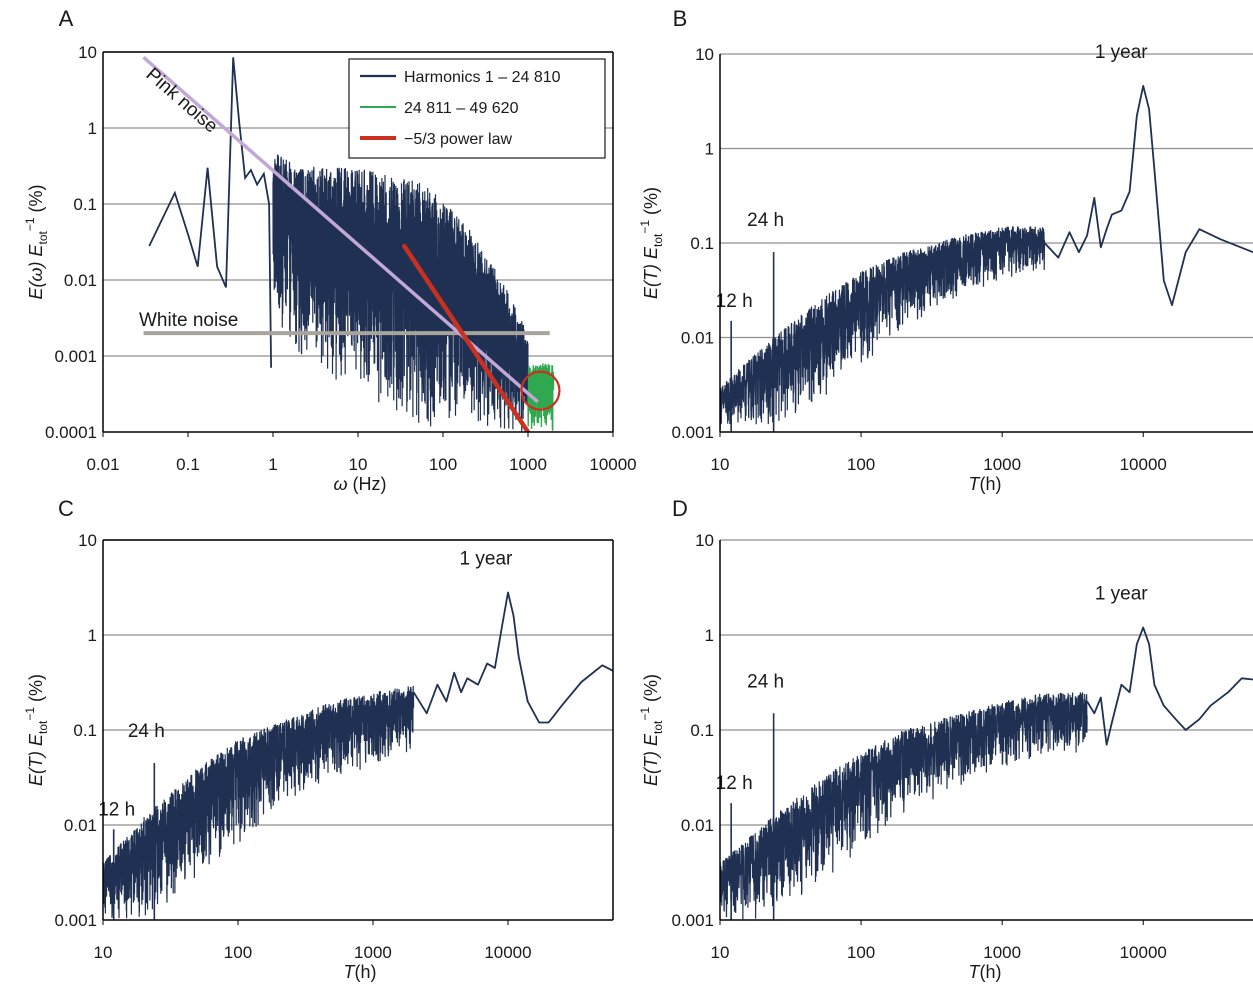 The width and height of the screenshot is (1253, 987). Describe the element at coordinates (680, 18) in the screenshot. I see `panel-label: B` at that location.